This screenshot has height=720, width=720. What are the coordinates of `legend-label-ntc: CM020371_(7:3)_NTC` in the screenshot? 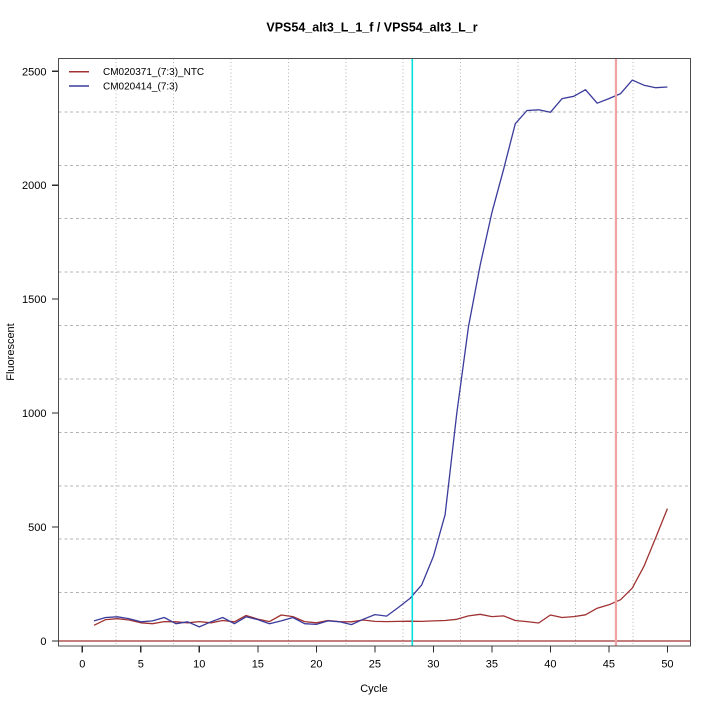 It's located at (153, 72).